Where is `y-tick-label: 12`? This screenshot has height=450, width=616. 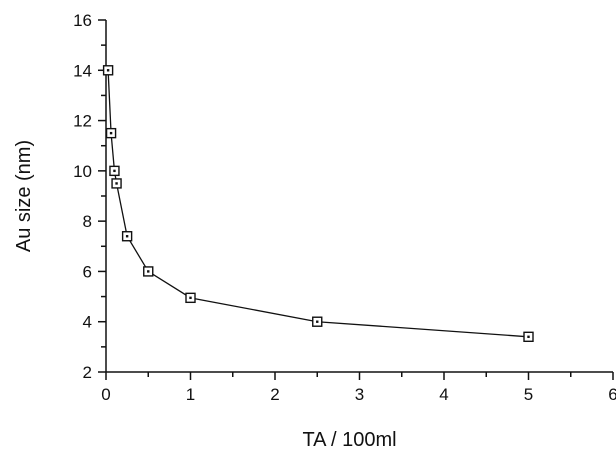 y-tick-label: 12 is located at coordinates (82, 121).